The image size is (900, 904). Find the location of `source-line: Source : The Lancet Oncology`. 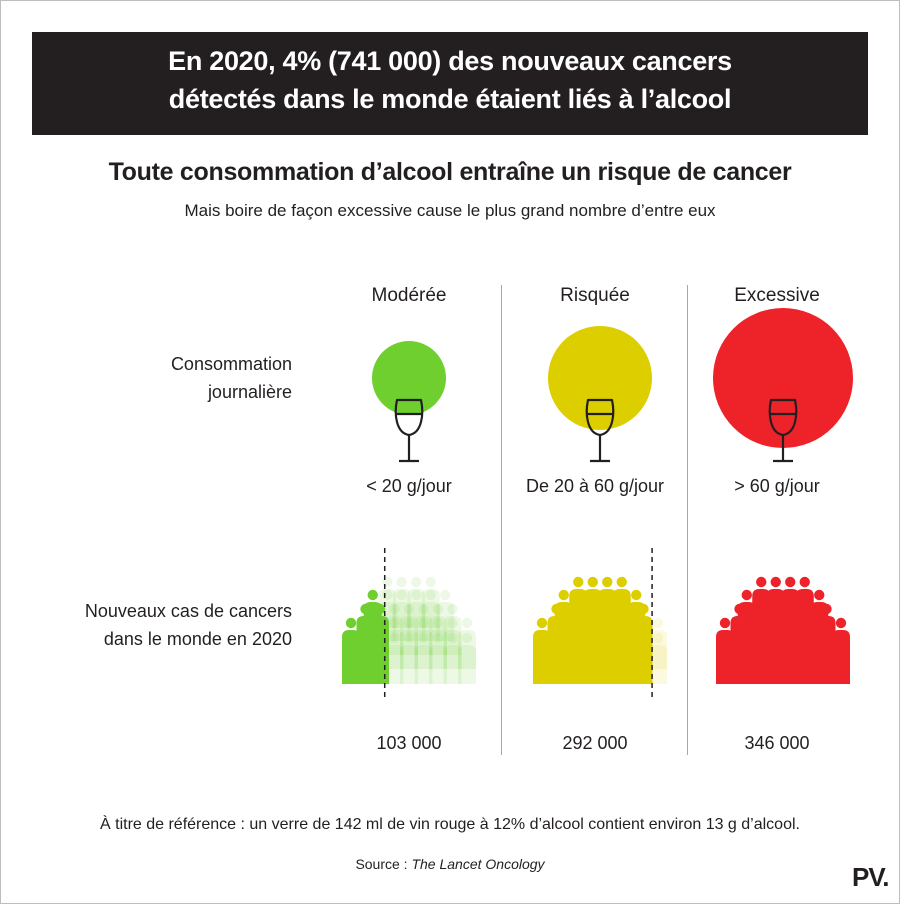

source-line: Source : The Lancet Oncology is located at coordinates (450, 864).